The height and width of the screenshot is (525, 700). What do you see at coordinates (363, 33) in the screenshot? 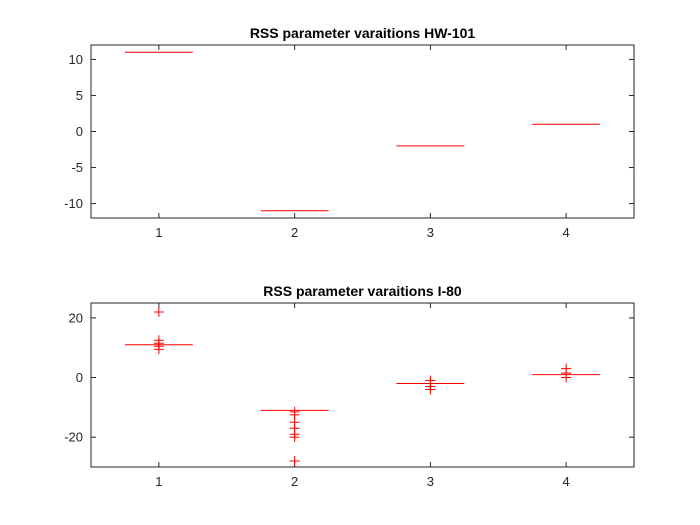
I see `chart-title: RSS parameter varaitions HW-101` at bounding box center [363, 33].